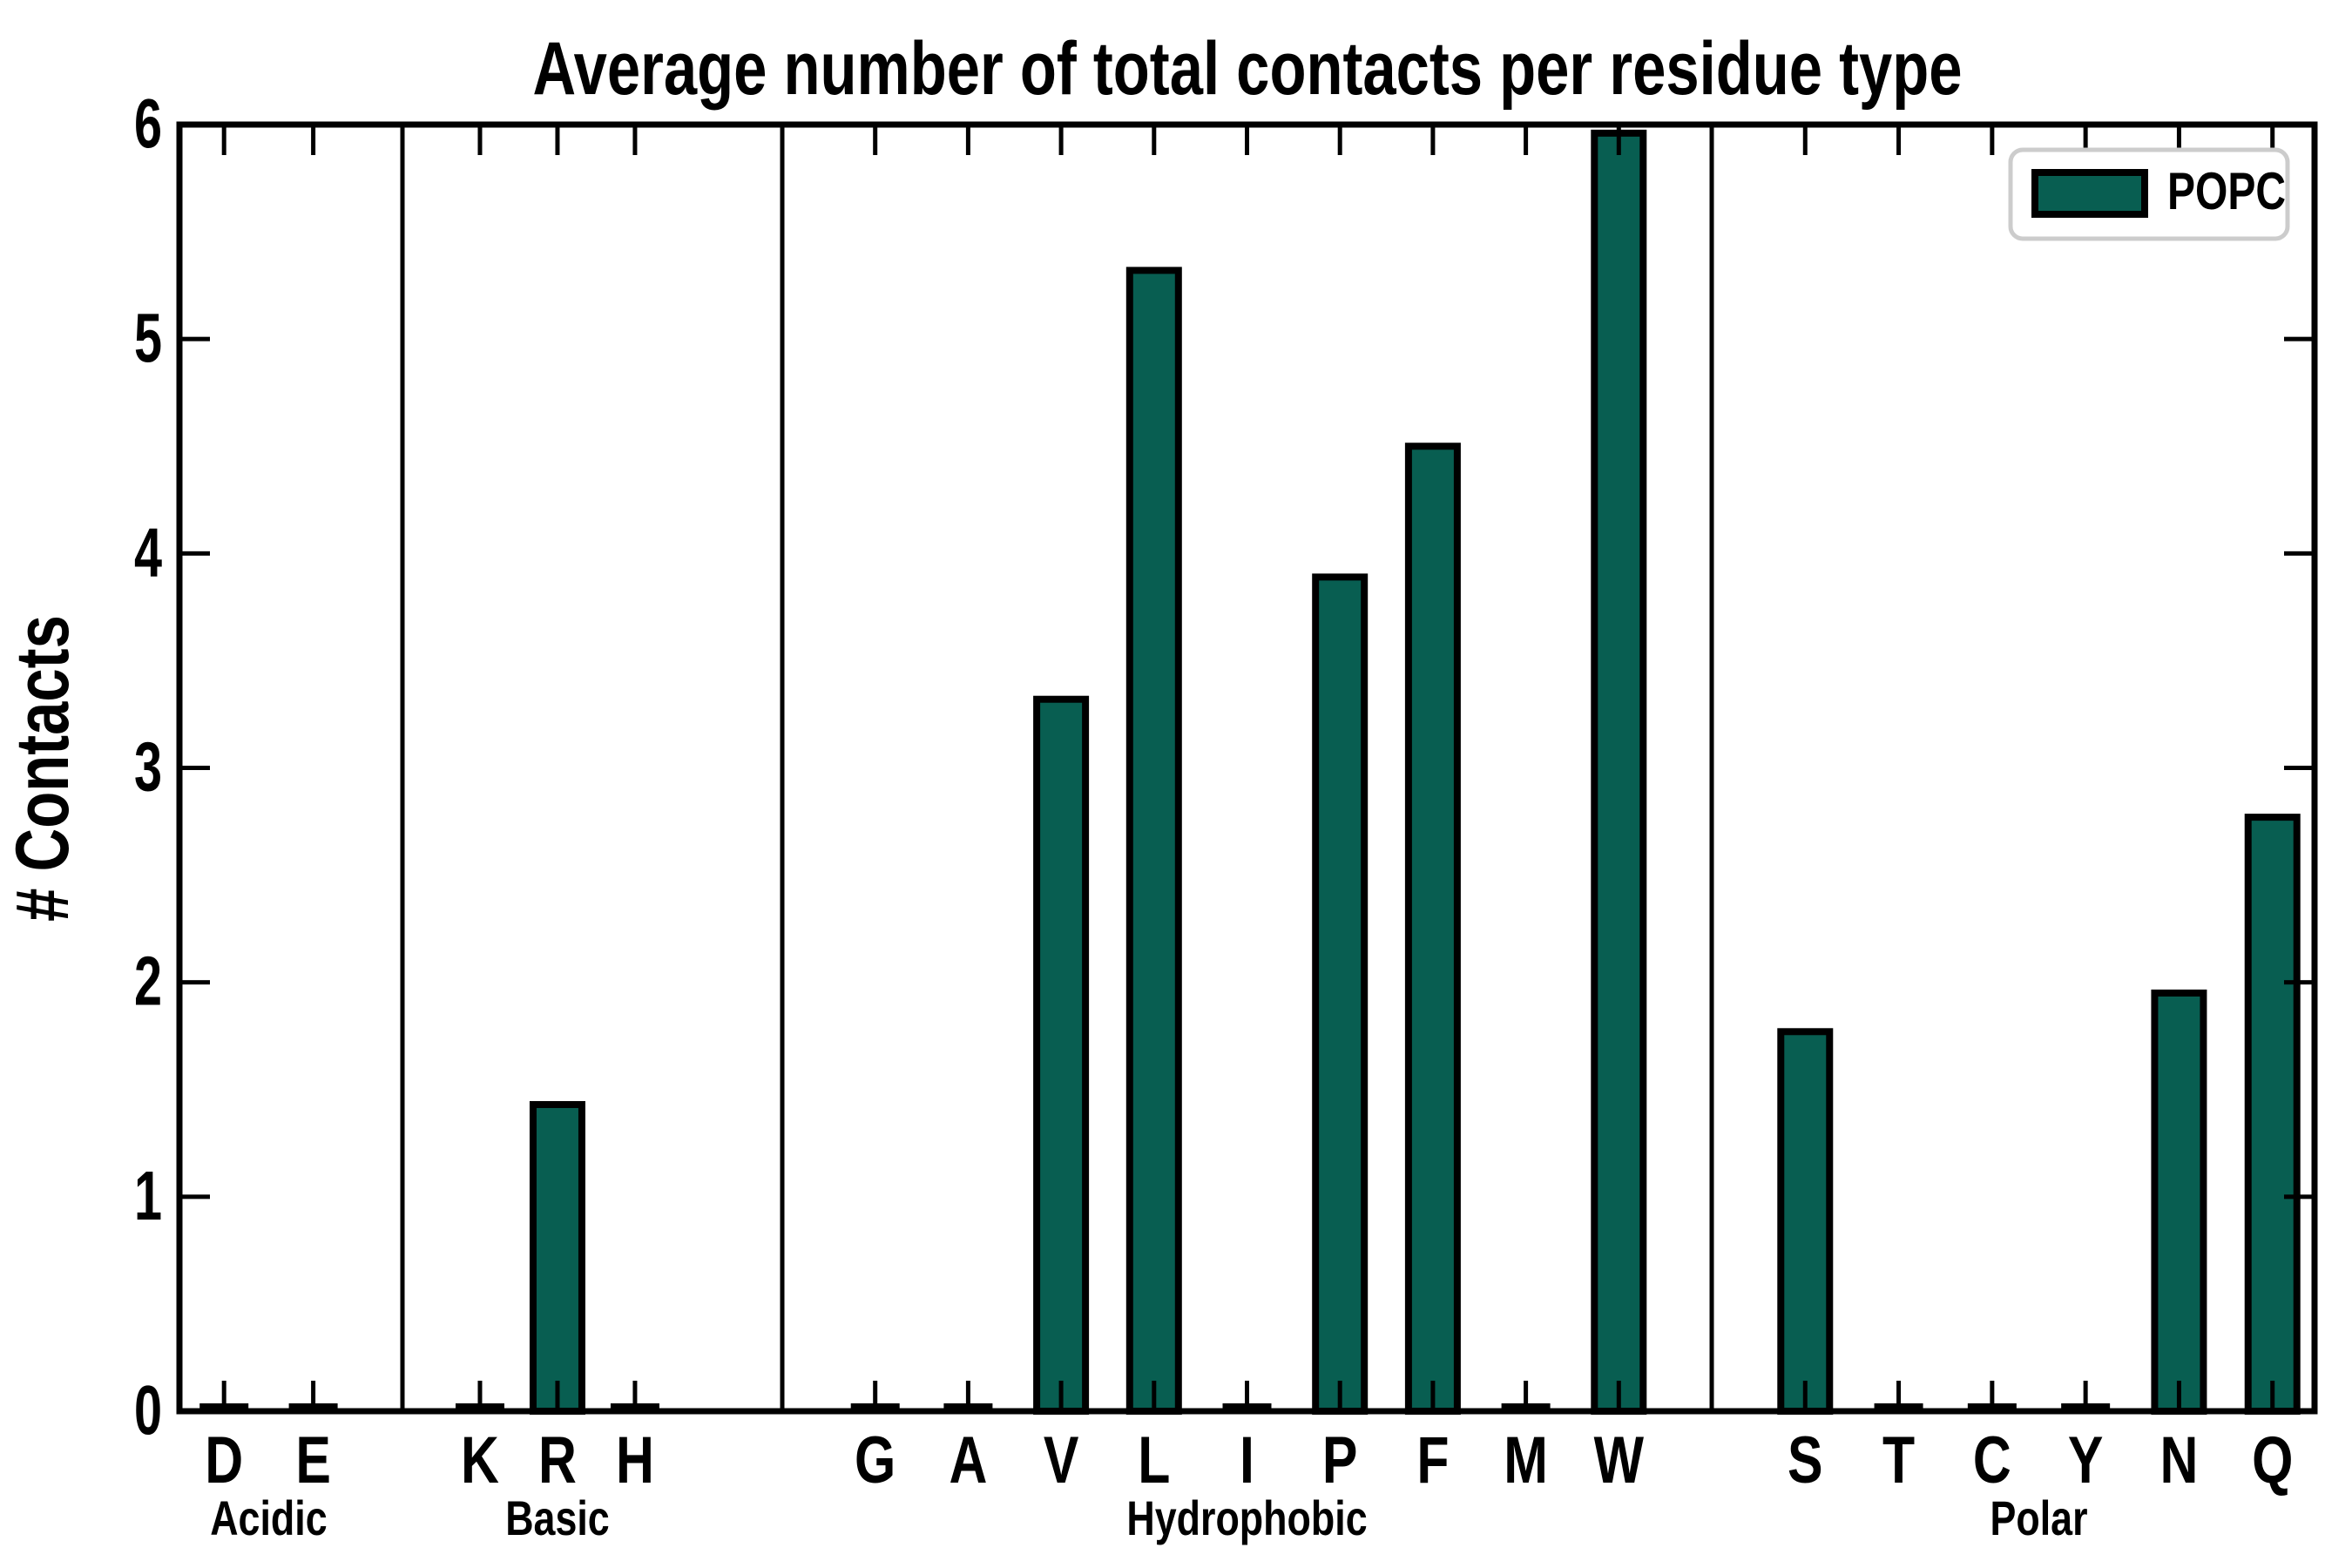 The height and width of the screenshot is (1568, 2352). I want to click on x-tick-bottom-Q, so click(2272, 1396).